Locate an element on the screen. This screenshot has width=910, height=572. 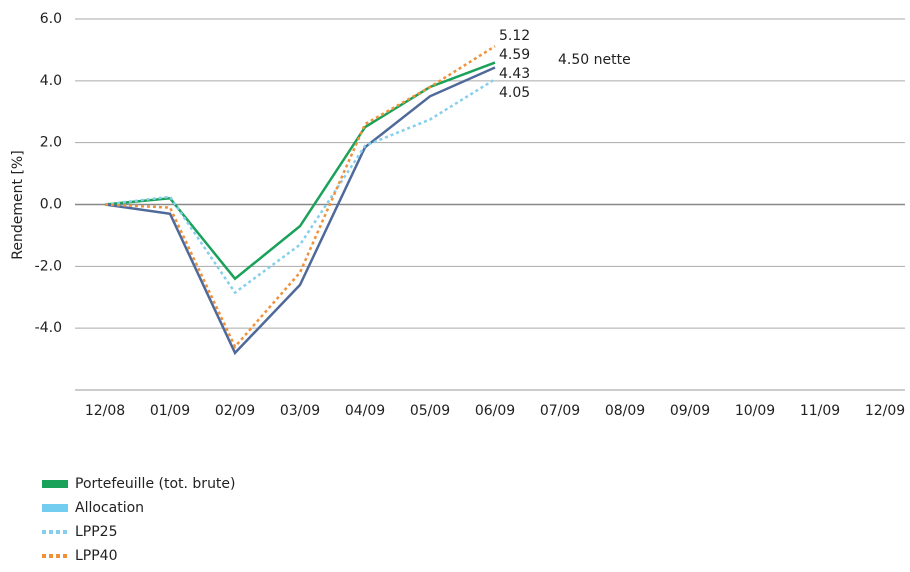
x-tick-label: 12/09 is located at coordinates (885, 411).